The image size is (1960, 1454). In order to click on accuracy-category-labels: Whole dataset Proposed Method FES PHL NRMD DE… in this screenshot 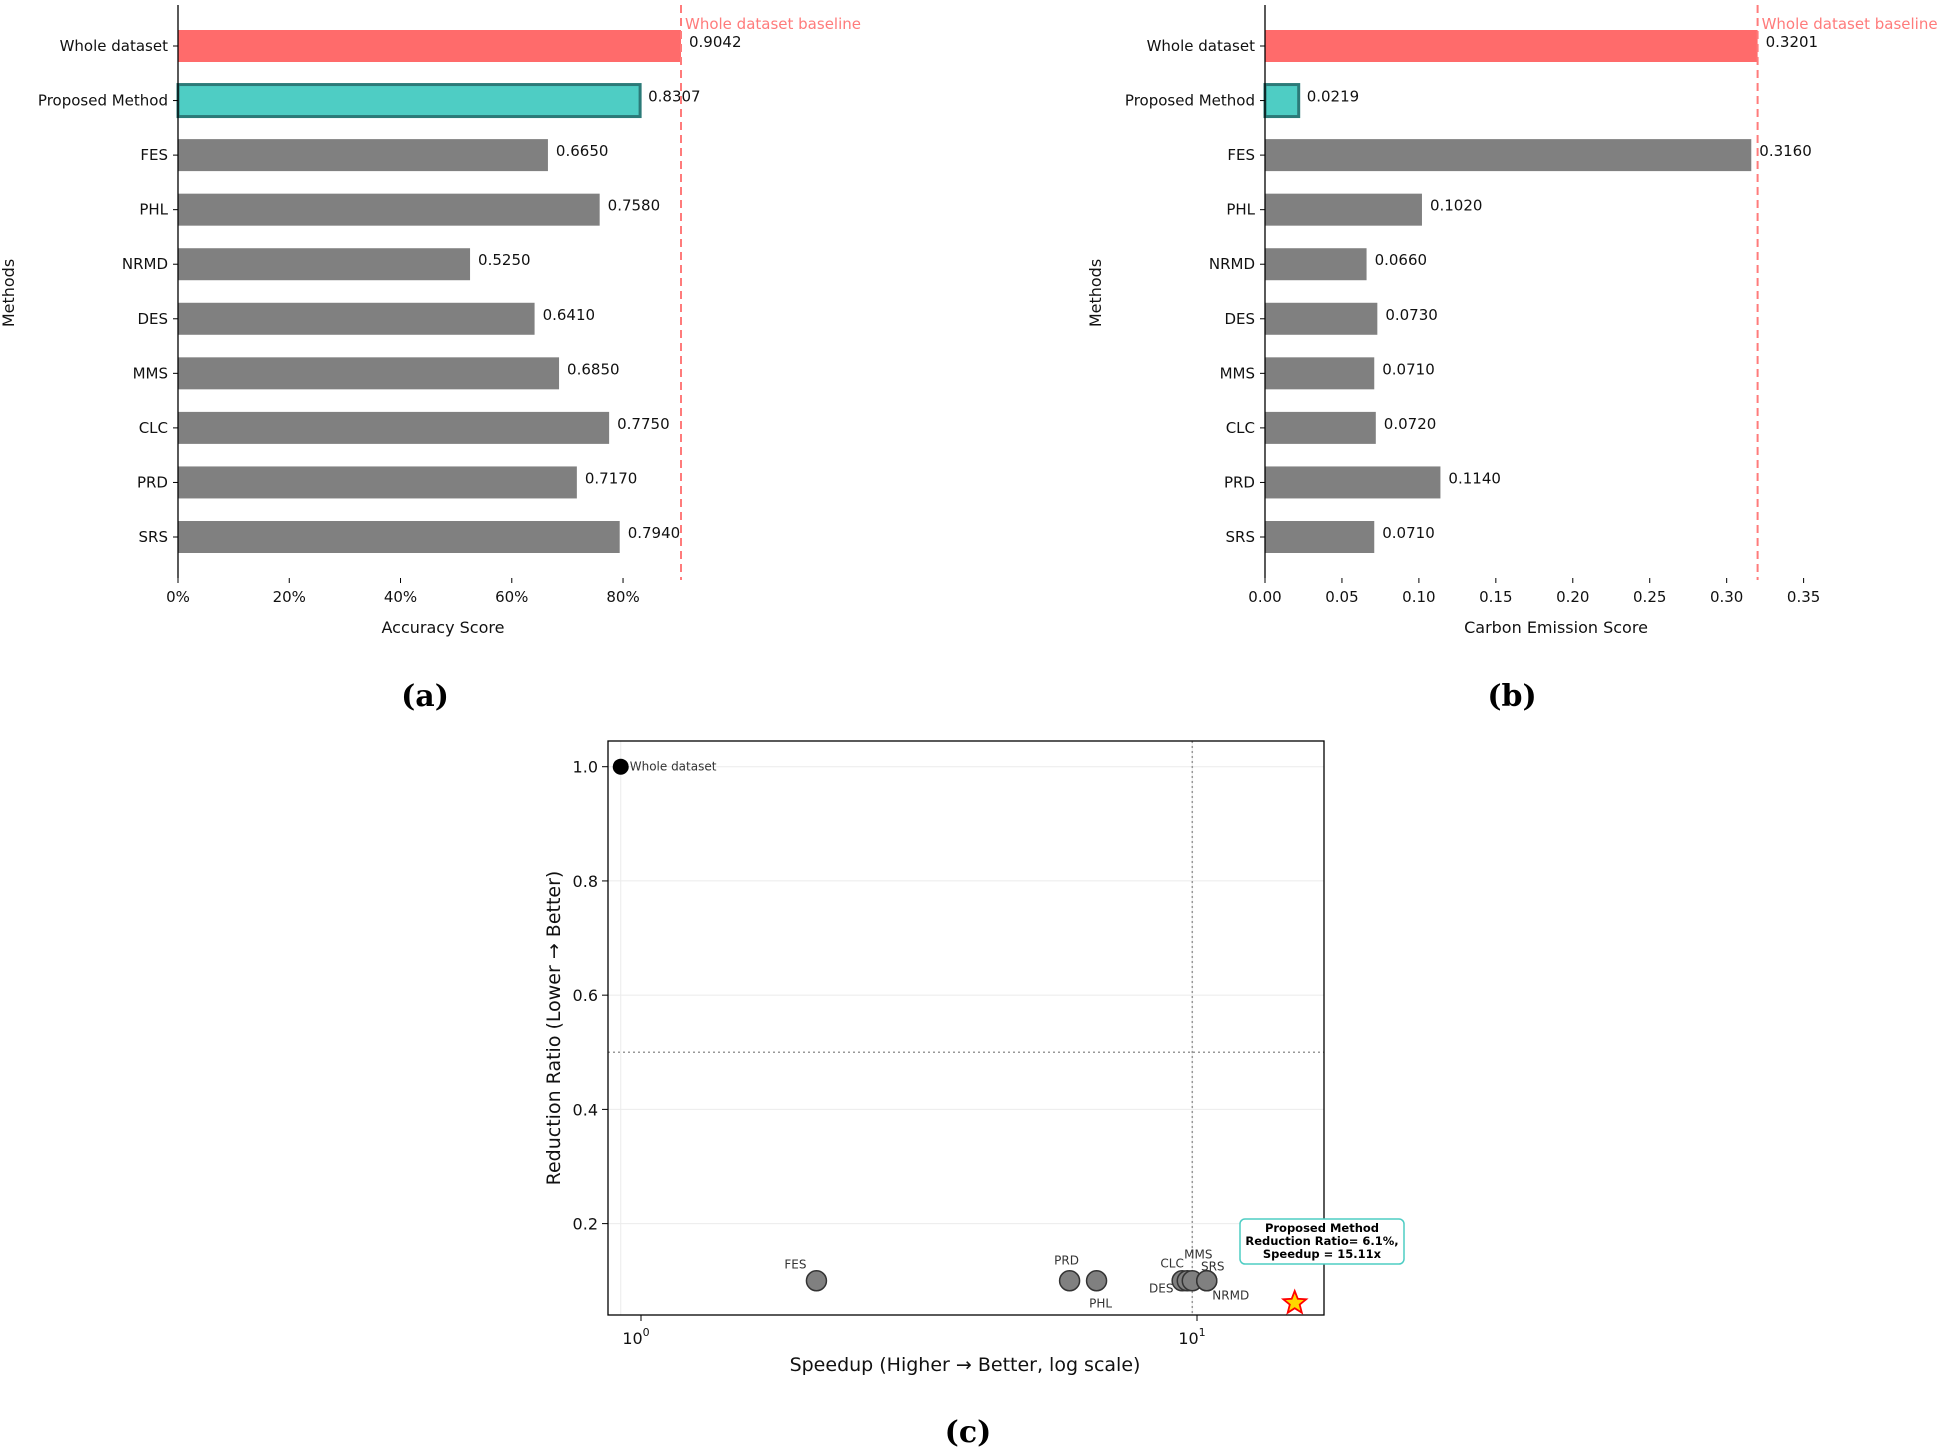, I will do `click(108, 291)`.